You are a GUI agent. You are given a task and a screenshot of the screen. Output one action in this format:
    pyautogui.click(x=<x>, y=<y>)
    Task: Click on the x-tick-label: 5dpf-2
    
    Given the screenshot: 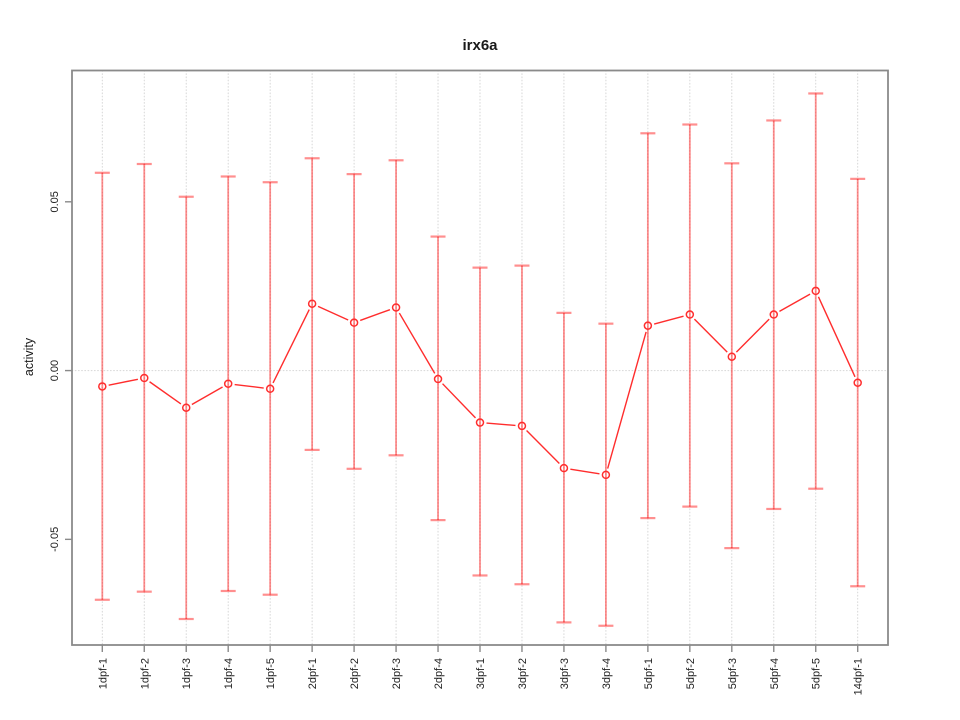 What is the action you would take?
    pyautogui.click(x=691, y=673)
    